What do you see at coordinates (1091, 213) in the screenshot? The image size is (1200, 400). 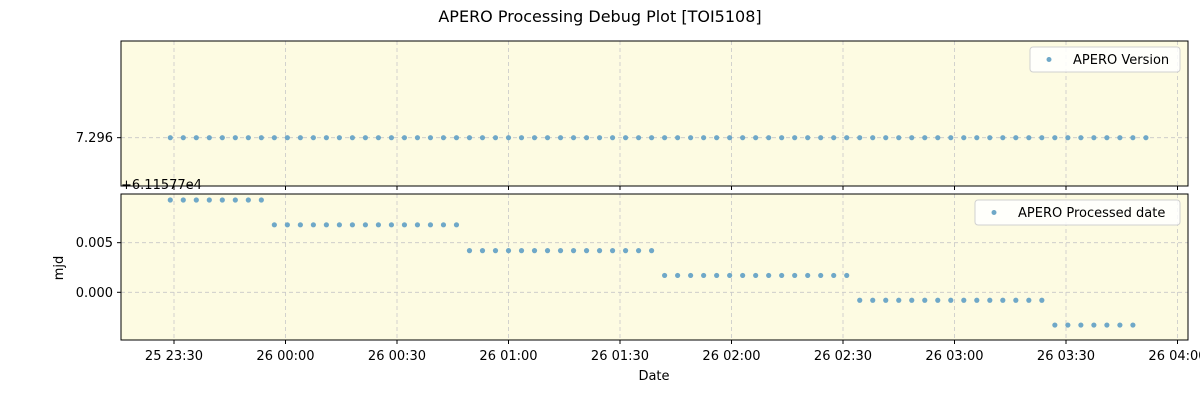 I see `bottom-legend-label: APERO Processed date` at bounding box center [1091, 213].